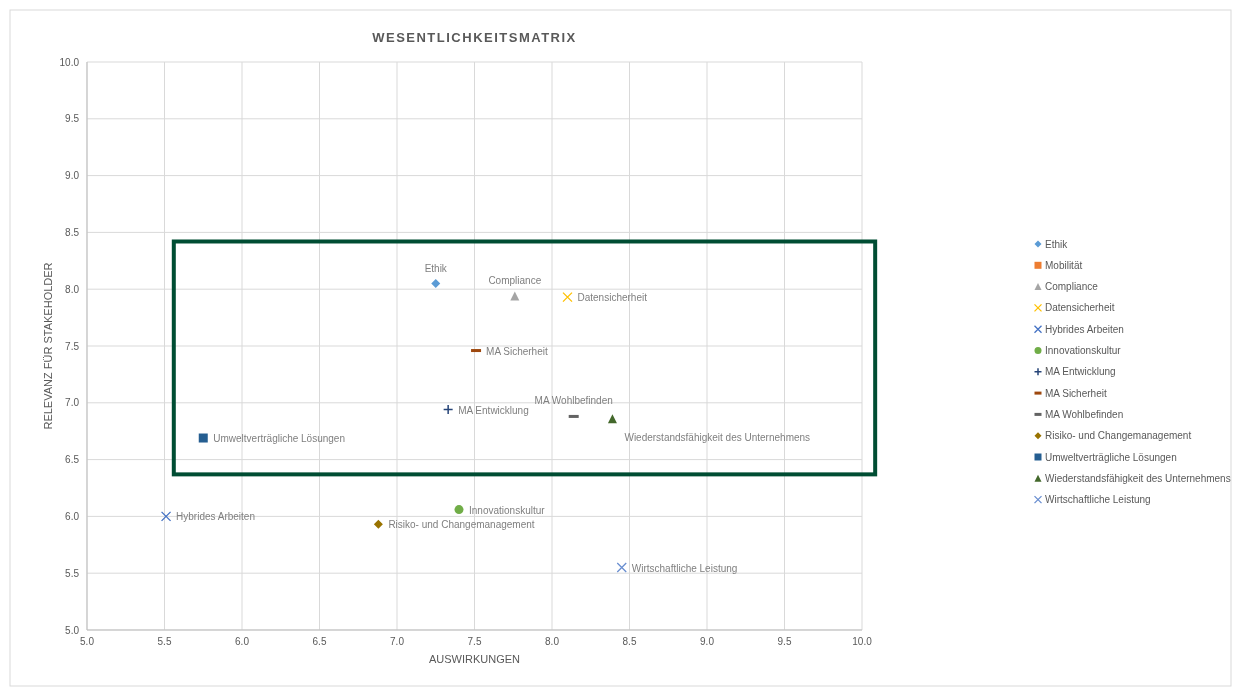 This screenshot has width=1241, height=697. Describe the element at coordinates (279, 439) in the screenshot. I see `text: Umweltverträgliche Lösungen` at that location.